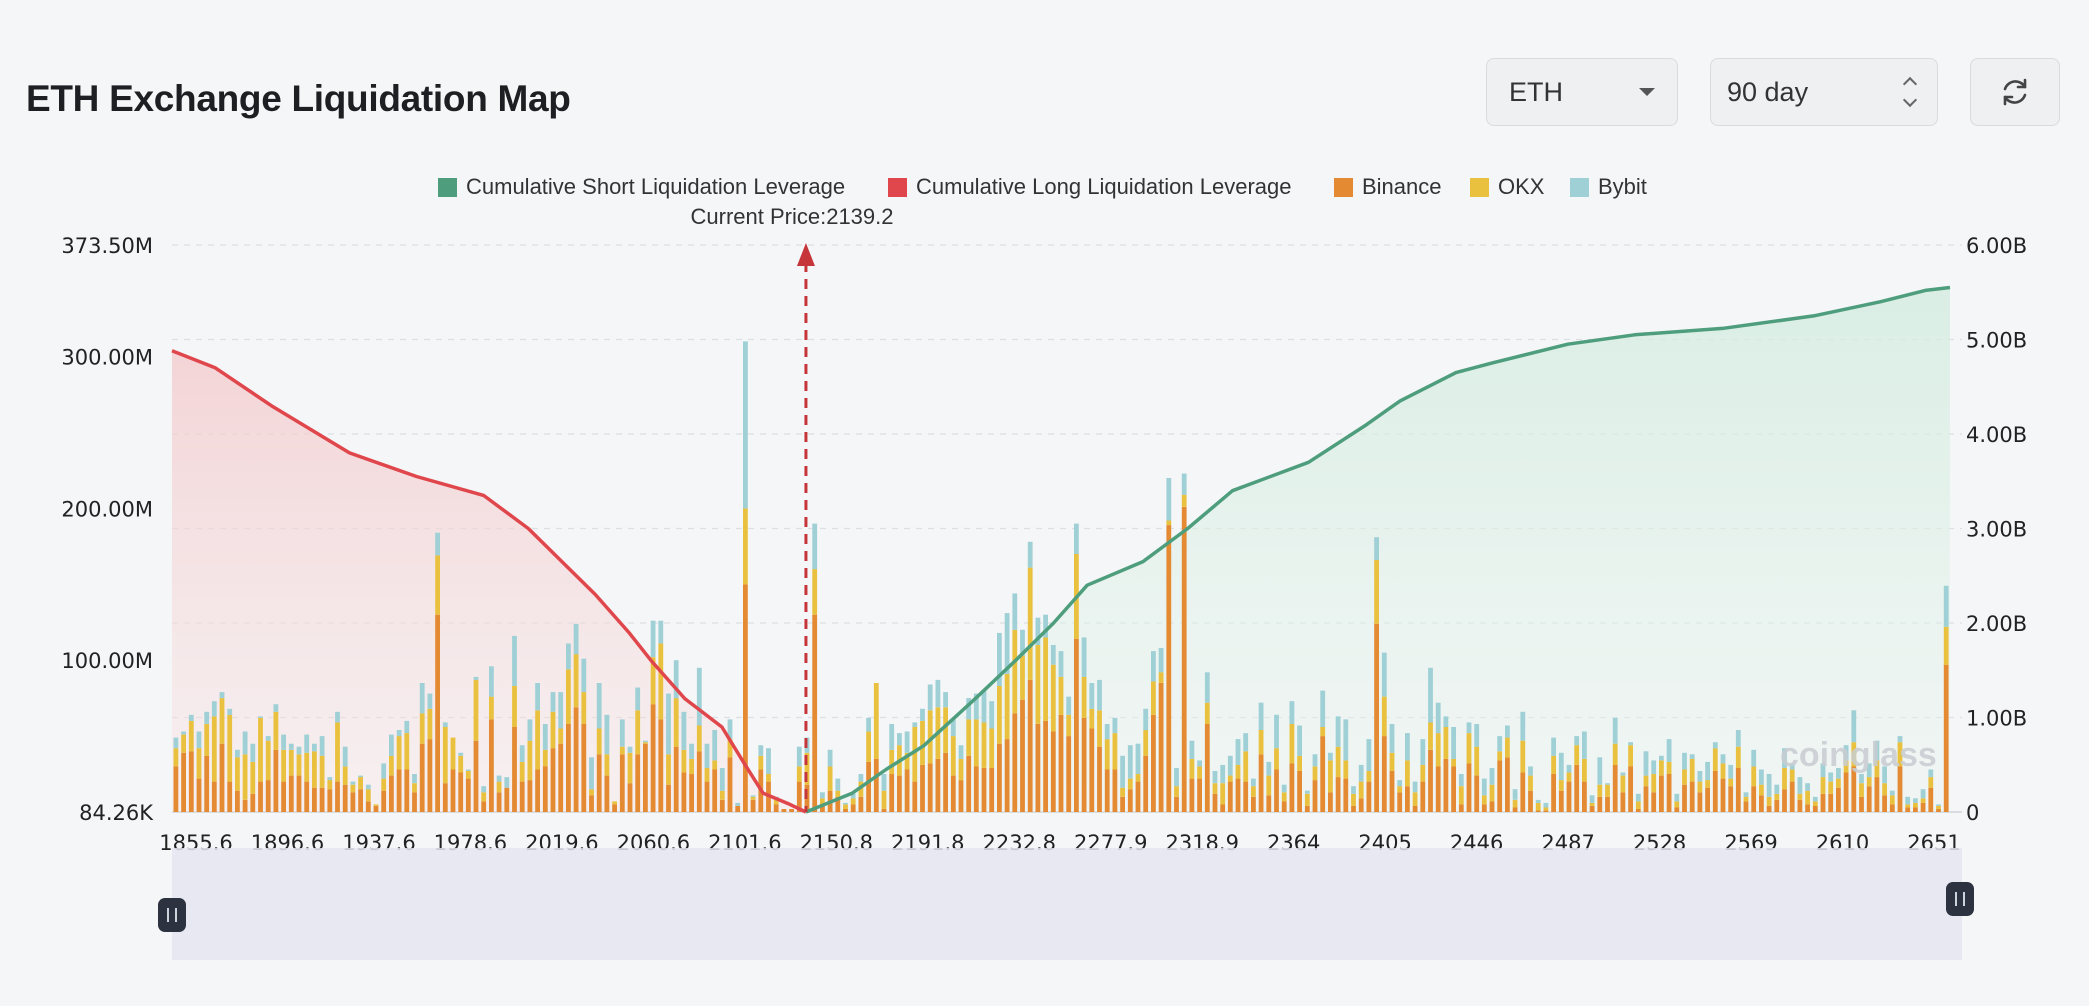  What do you see at coordinates (1960, 899) in the screenshot?
I see `zoom-handle-right` at bounding box center [1960, 899].